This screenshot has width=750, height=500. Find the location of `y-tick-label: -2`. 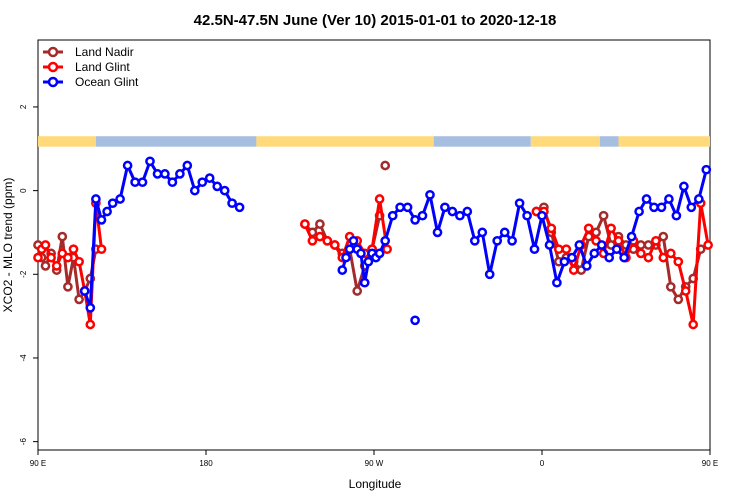

y-tick-label: -2 is located at coordinates (23, 274).